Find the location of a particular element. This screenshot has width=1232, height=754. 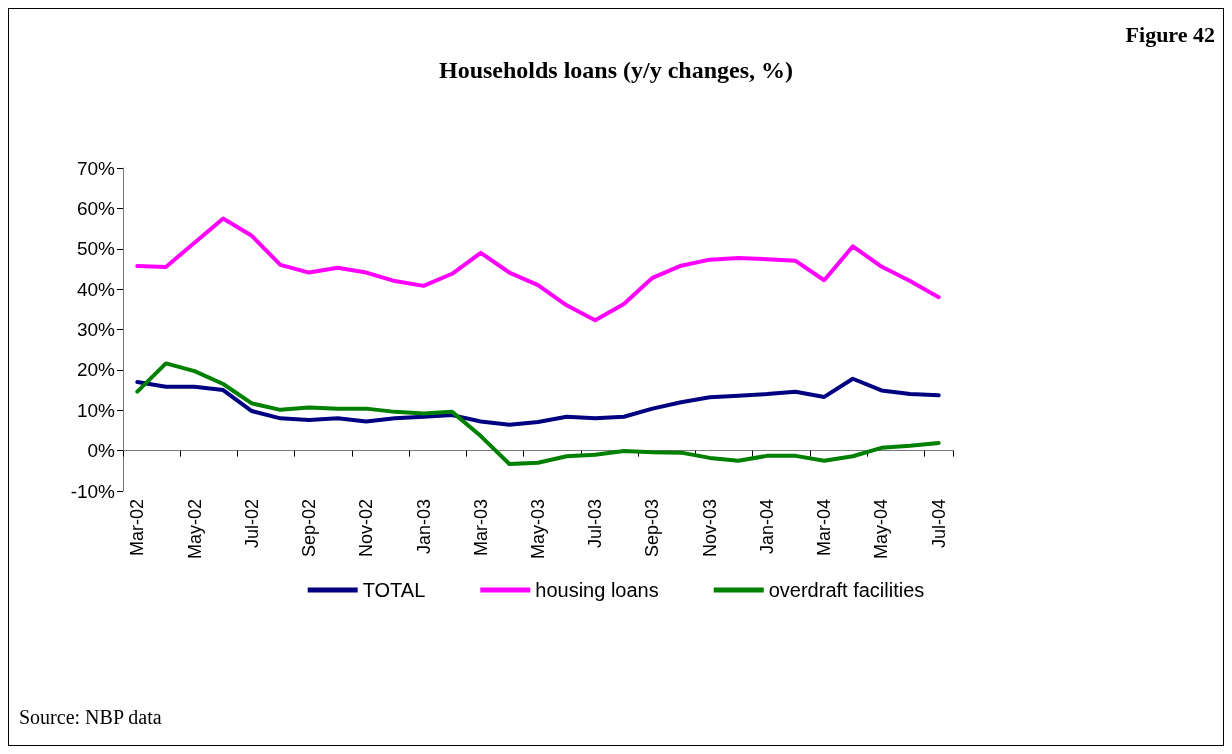

x-tick-label: Mar-03 is located at coordinates (480, 528).